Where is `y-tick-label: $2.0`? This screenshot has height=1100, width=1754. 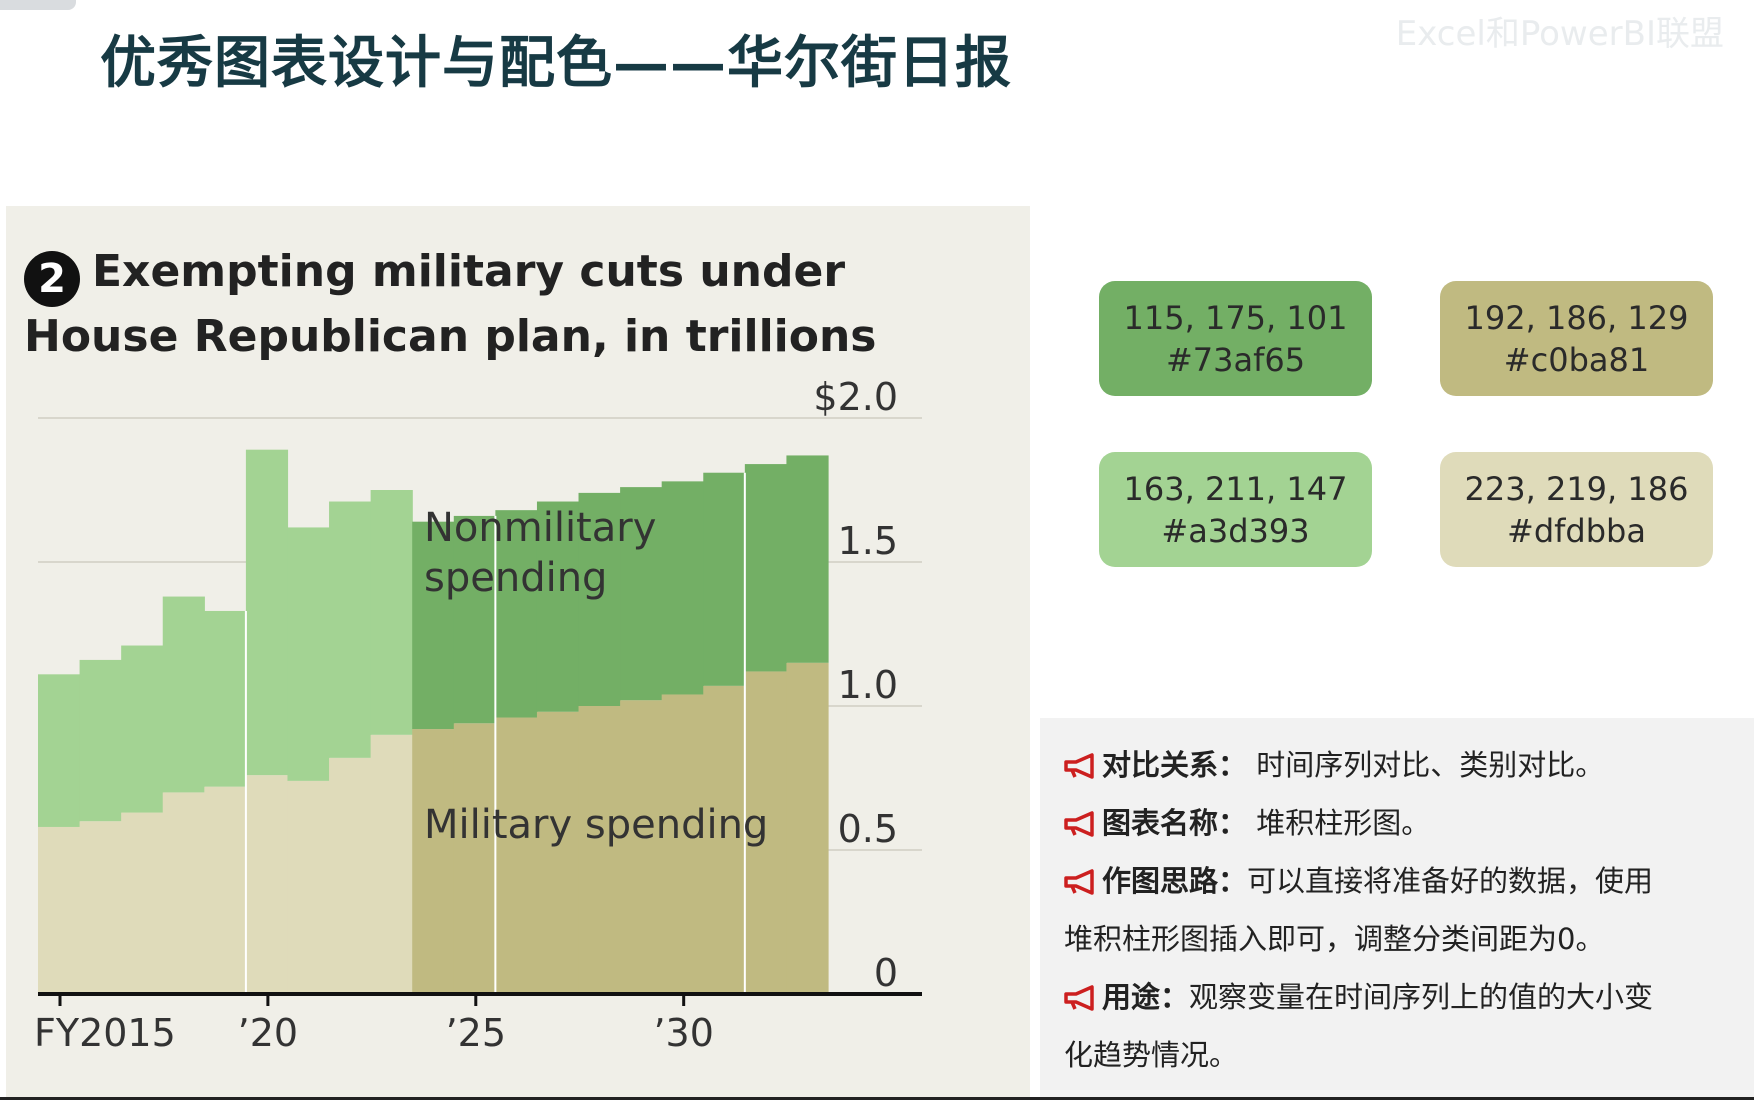 y-tick-label: $2.0 is located at coordinates (855, 397).